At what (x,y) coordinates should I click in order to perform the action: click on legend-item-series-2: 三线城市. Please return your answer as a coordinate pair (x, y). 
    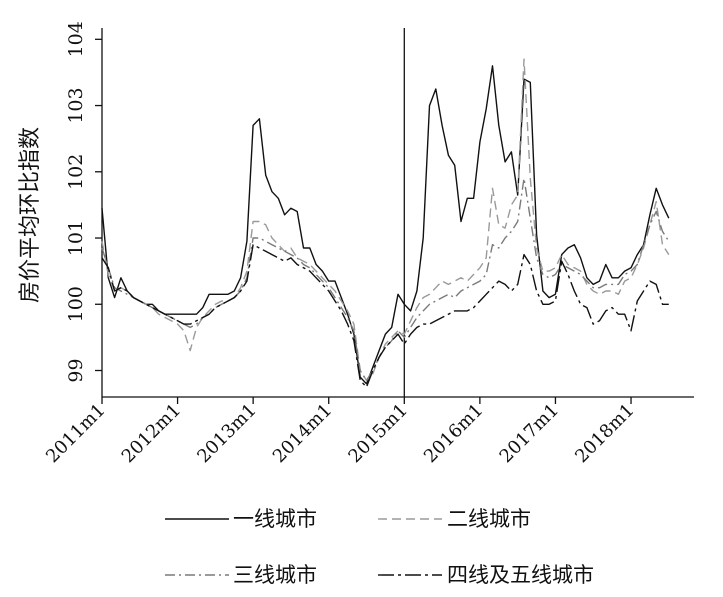
    Looking at the image, I should click on (241, 575).